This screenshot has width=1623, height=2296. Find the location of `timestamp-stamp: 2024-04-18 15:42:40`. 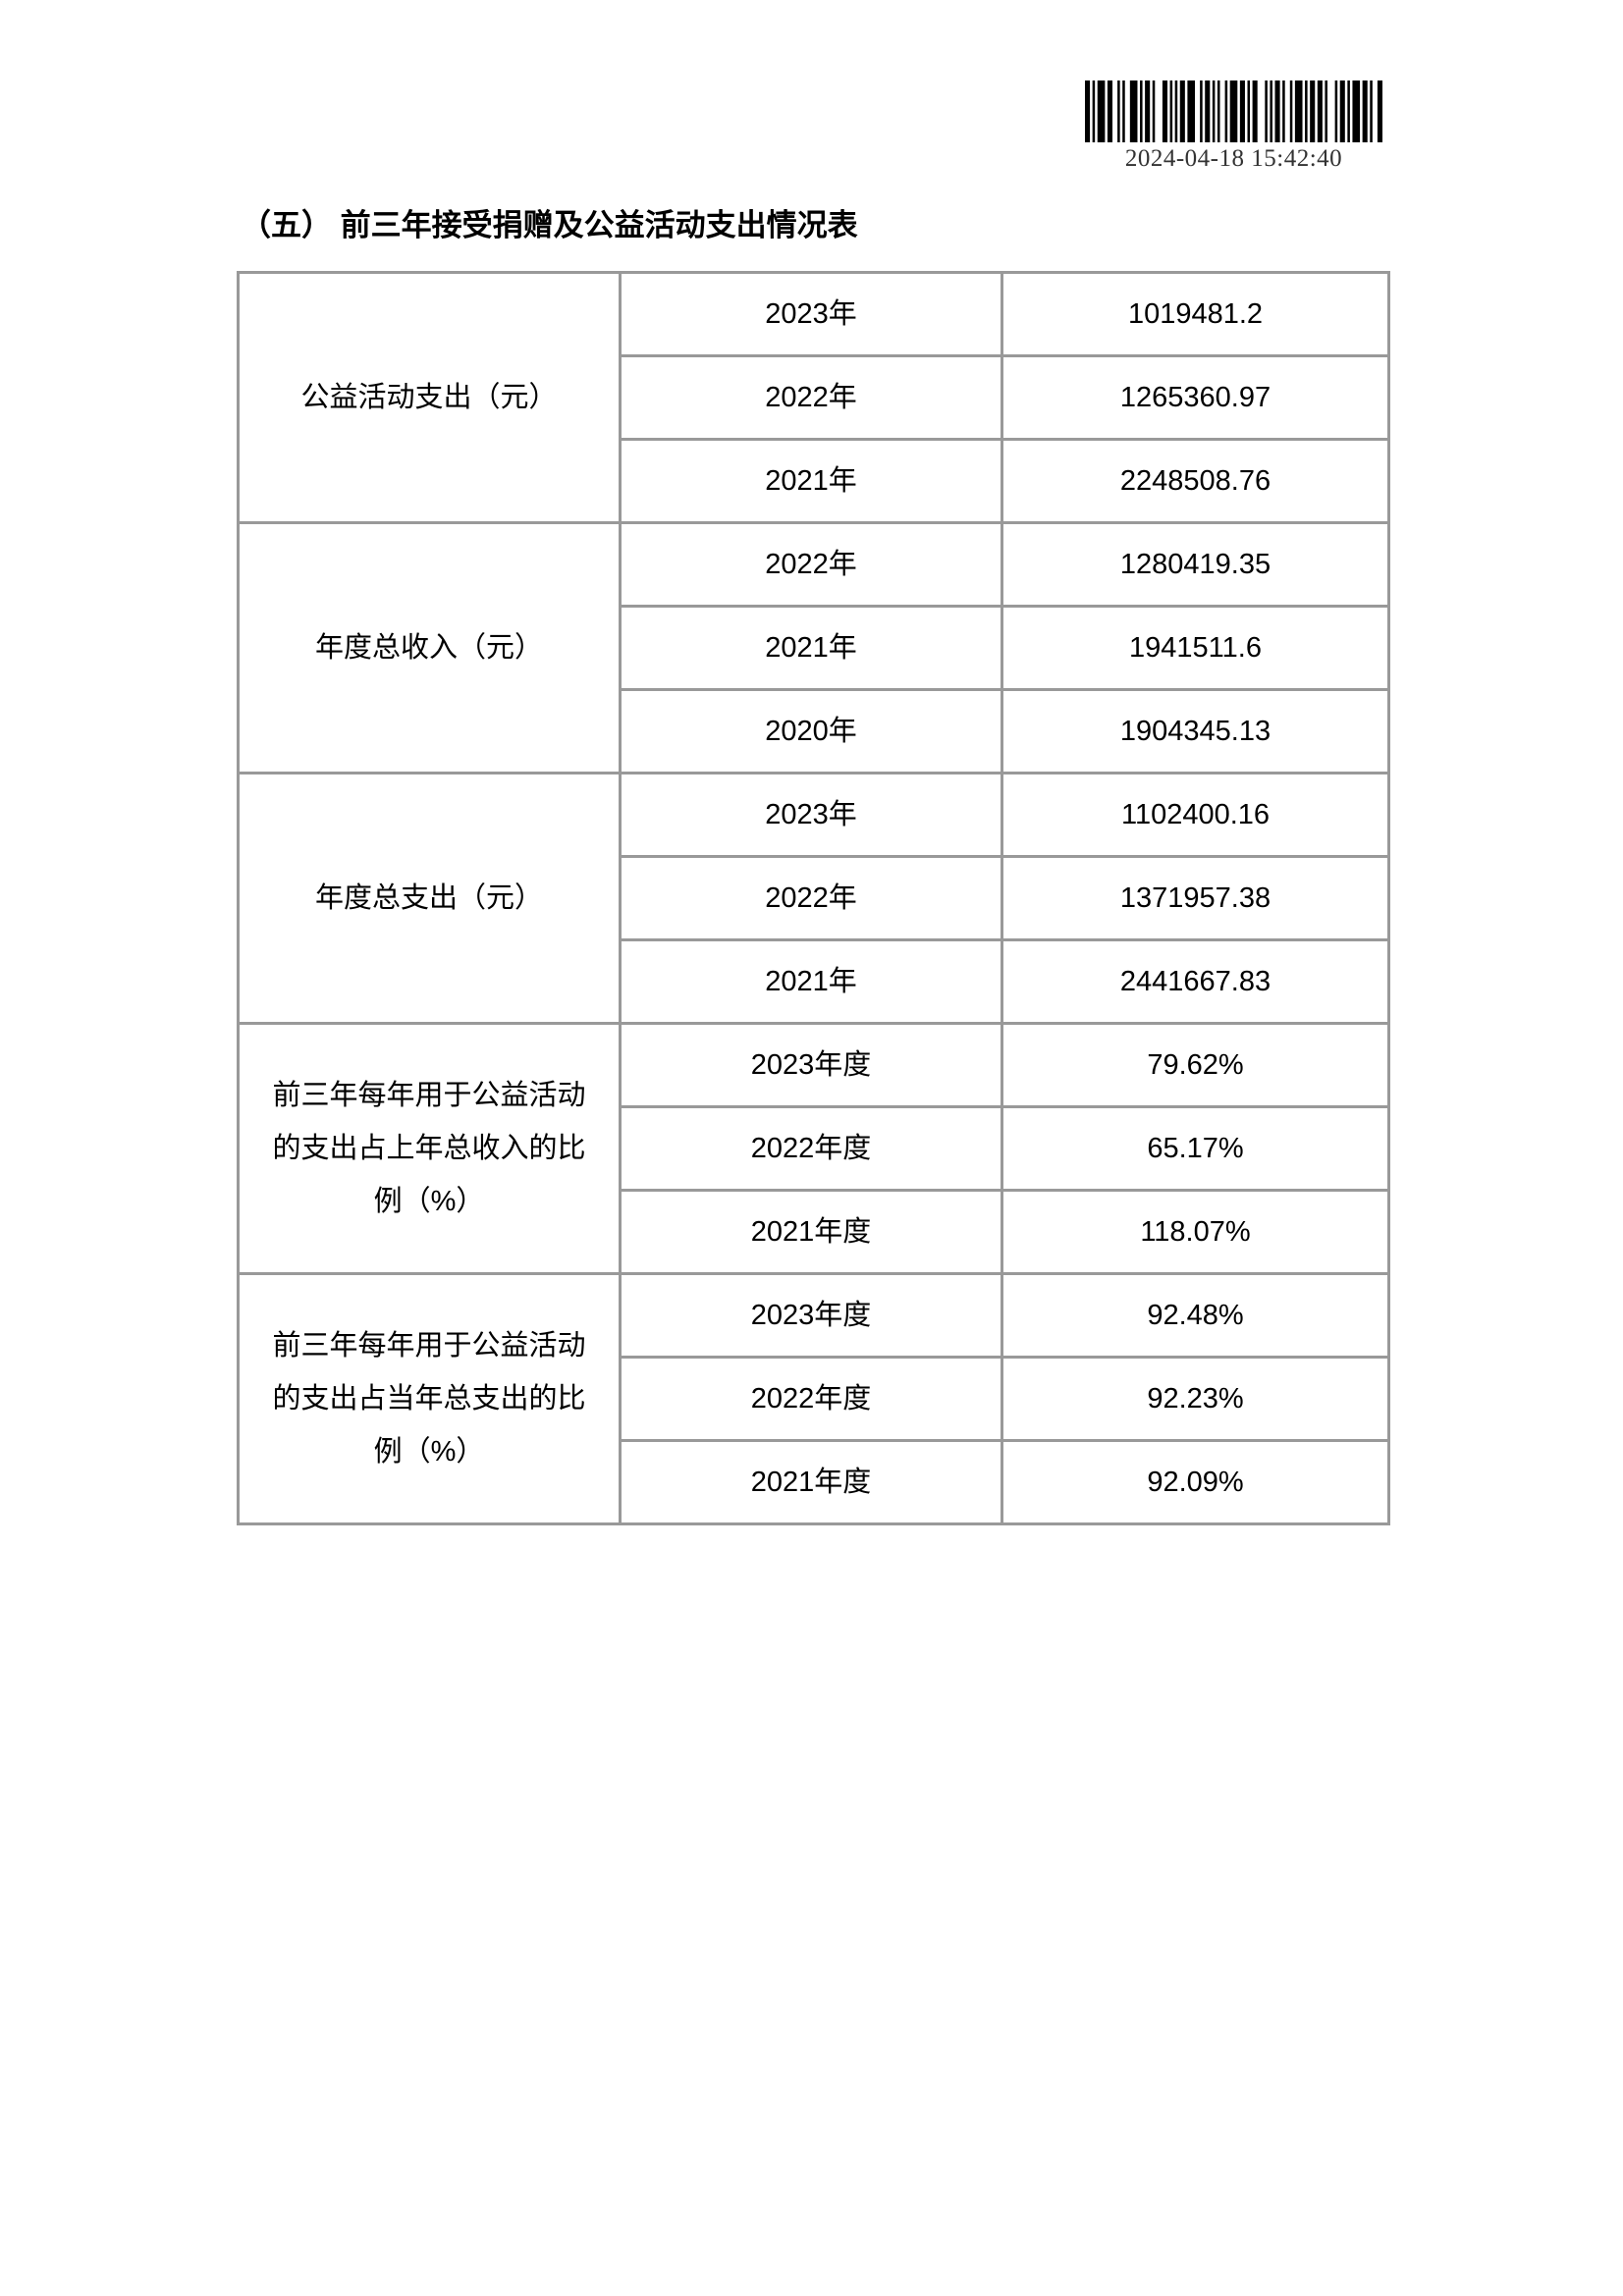

timestamp-stamp: 2024-04-18 15:42:40 is located at coordinates (1233, 126).